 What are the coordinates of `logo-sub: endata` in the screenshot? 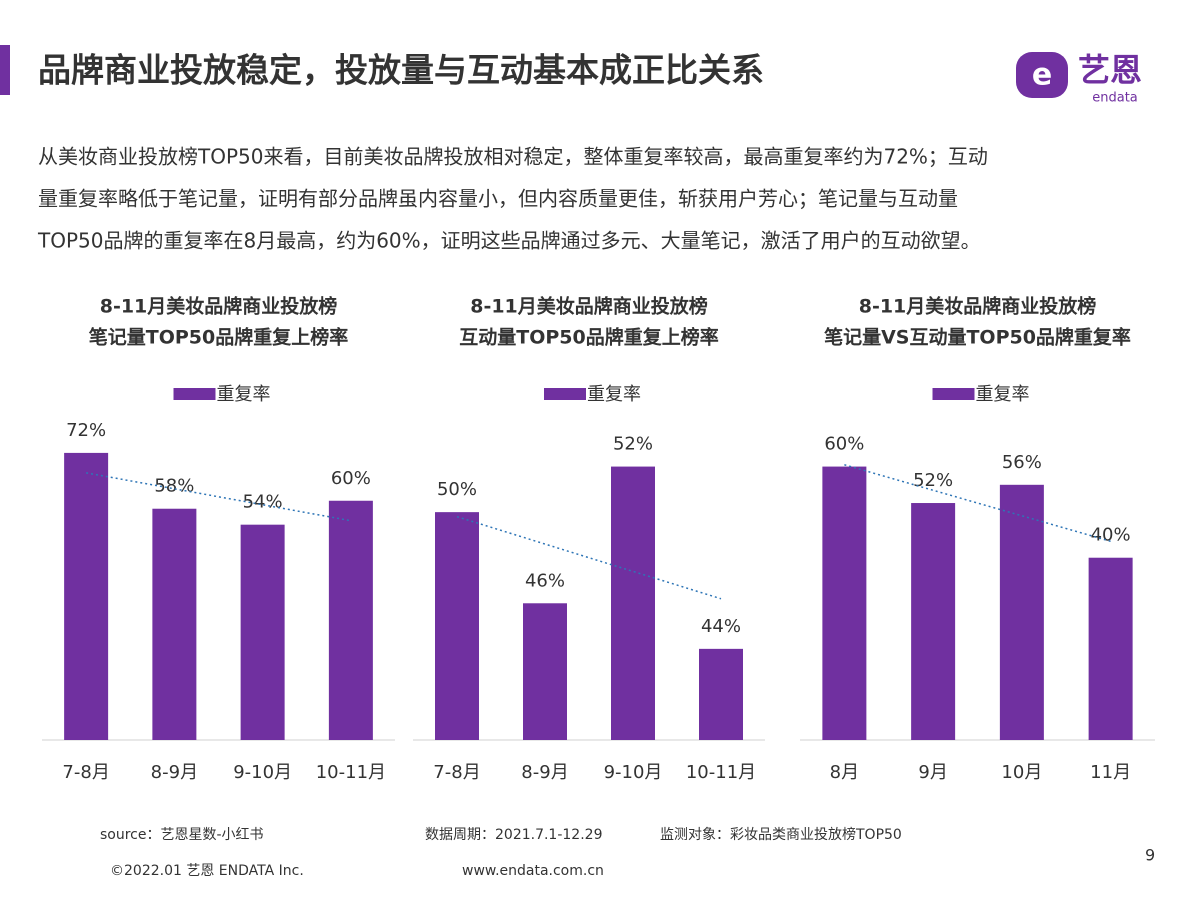 It's located at (1115, 98).